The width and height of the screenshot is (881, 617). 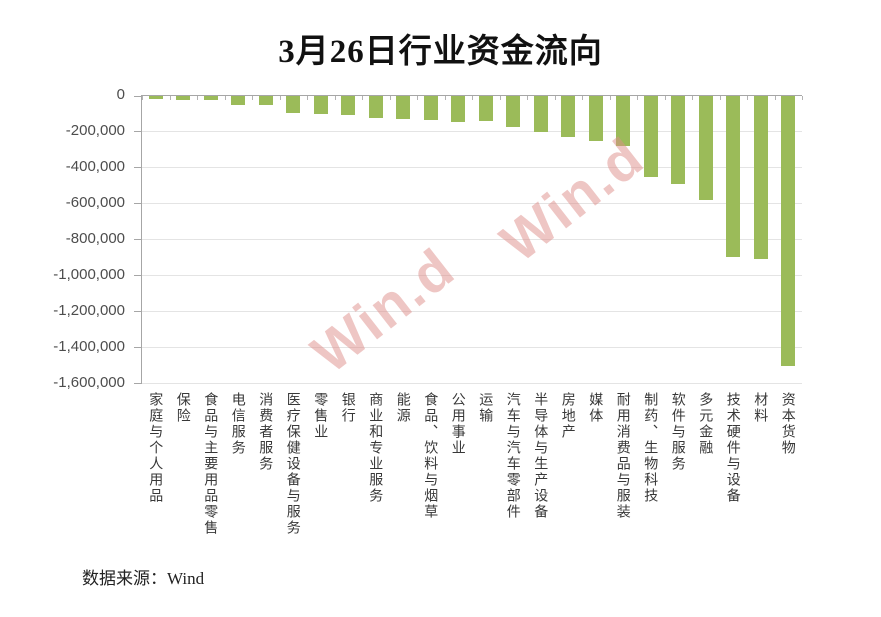 What do you see at coordinates (292, 464) in the screenshot?
I see `x-category-label-text: 医疗保健设备与服务` at bounding box center [292, 464].